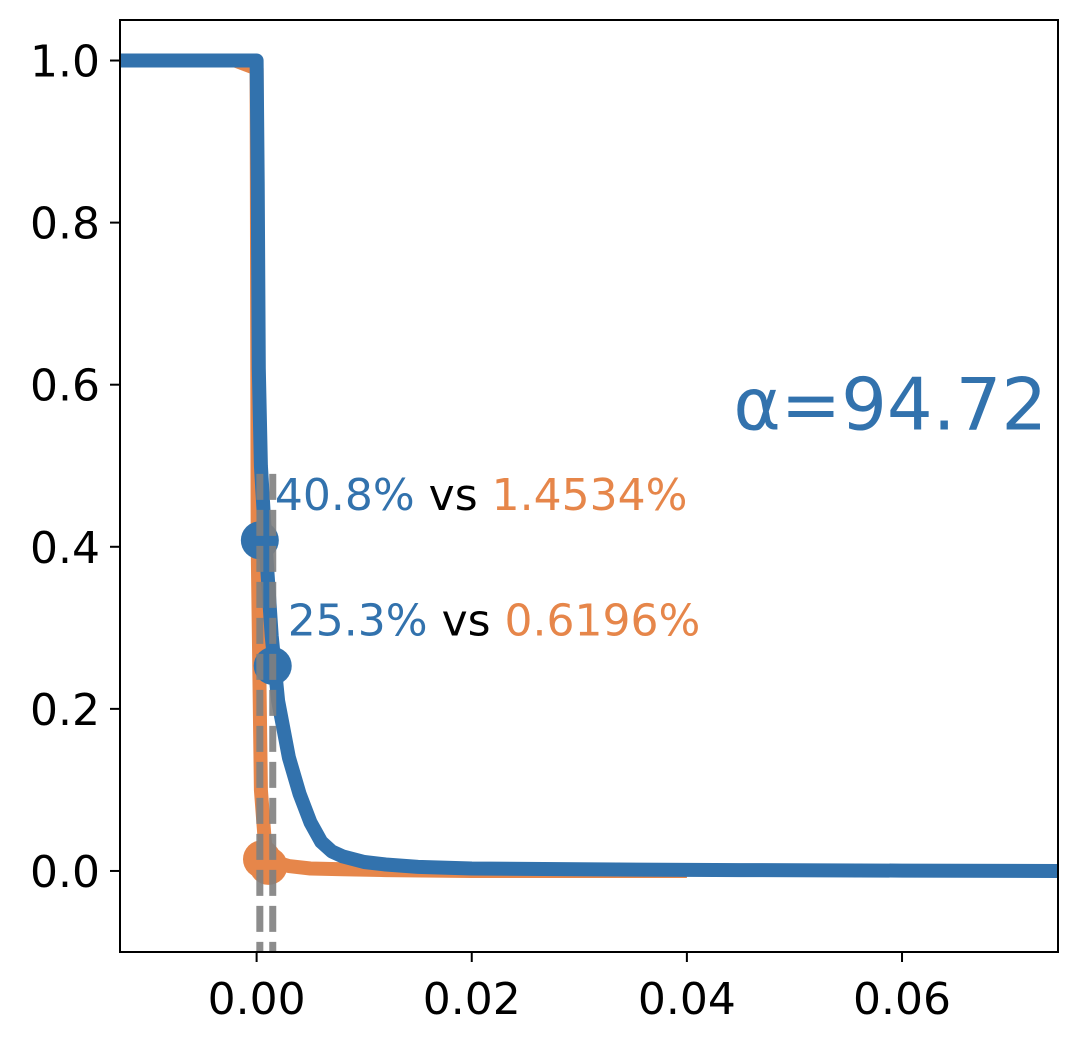 The height and width of the screenshot is (1042, 1079). I want to click on y-tick-label-5: 1.0, so click(65, 62).